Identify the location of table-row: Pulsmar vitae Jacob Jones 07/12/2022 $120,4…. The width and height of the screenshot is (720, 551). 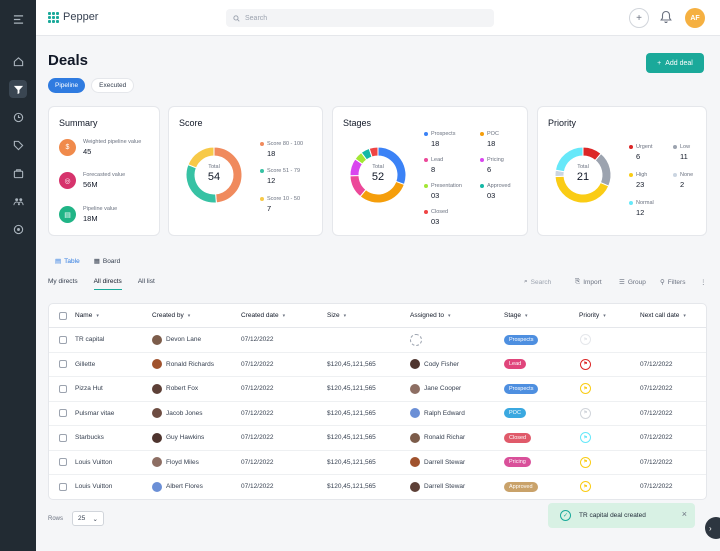
(377, 414).